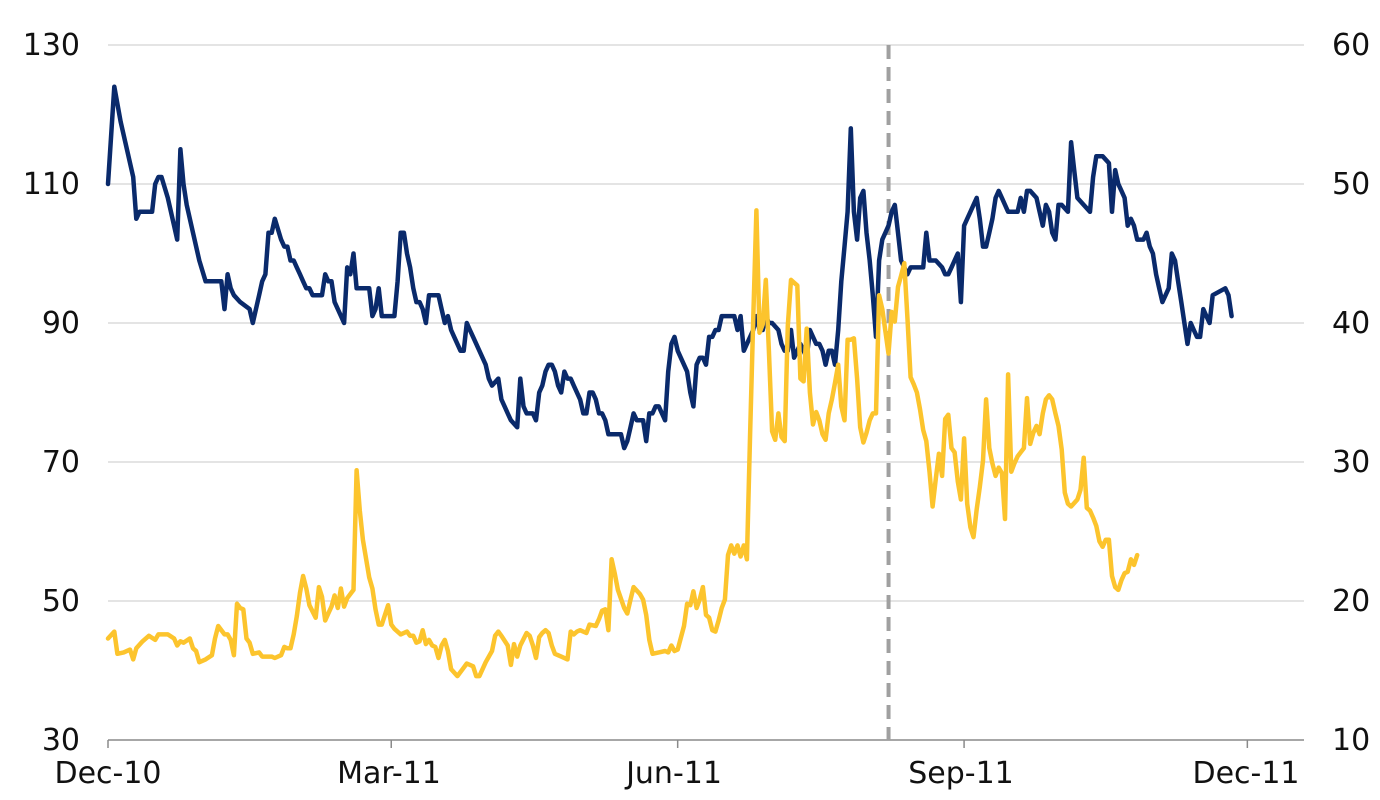  Describe the element at coordinates (61, 323) in the screenshot. I see `left-y-tick-label: 90` at that location.